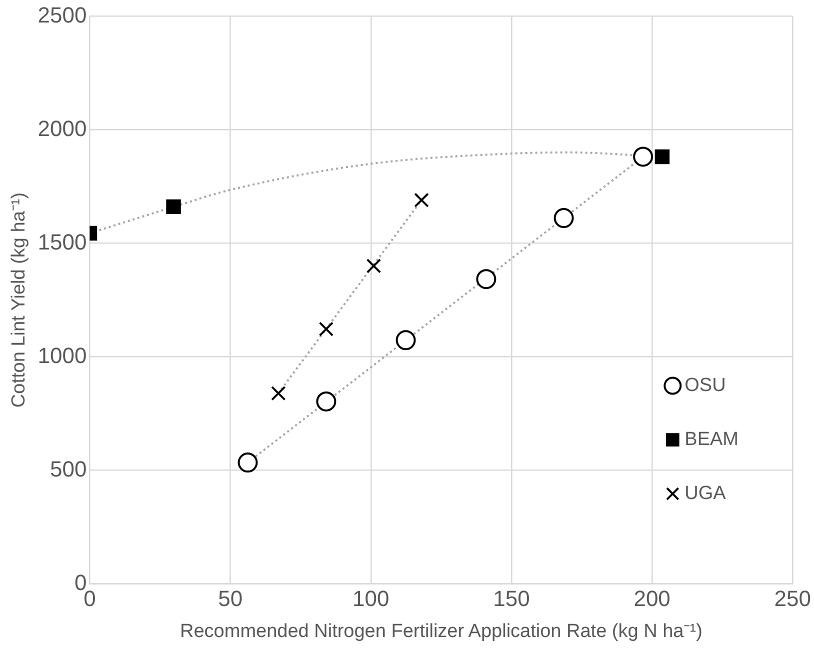 This screenshot has width=814, height=651. What do you see at coordinates (705, 493) in the screenshot?
I see `legend-label: UGA` at bounding box center [705, 493].